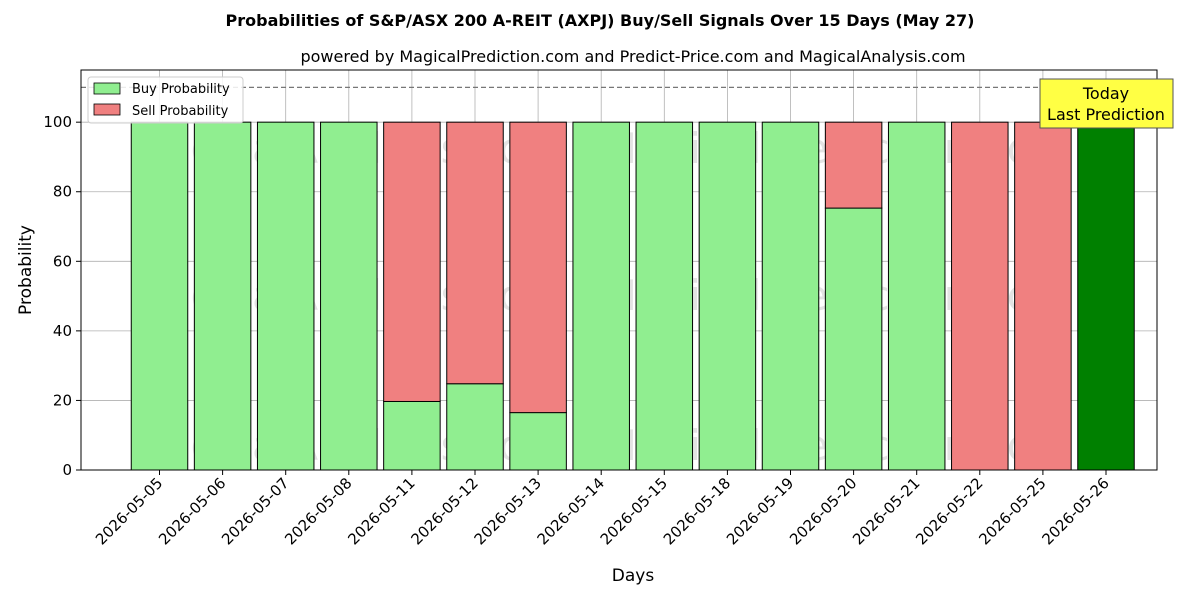 This screenshot has height=600, width=1200. I want to click on legend-box, so click(165, 100).